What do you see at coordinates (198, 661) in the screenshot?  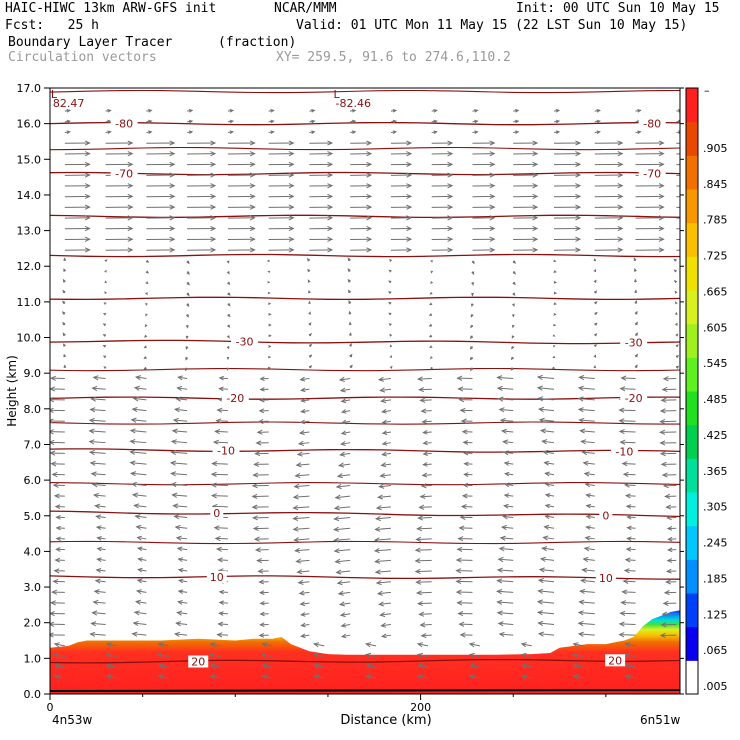 I see `isotherm-label: 20` at bounding box center [198, 661].